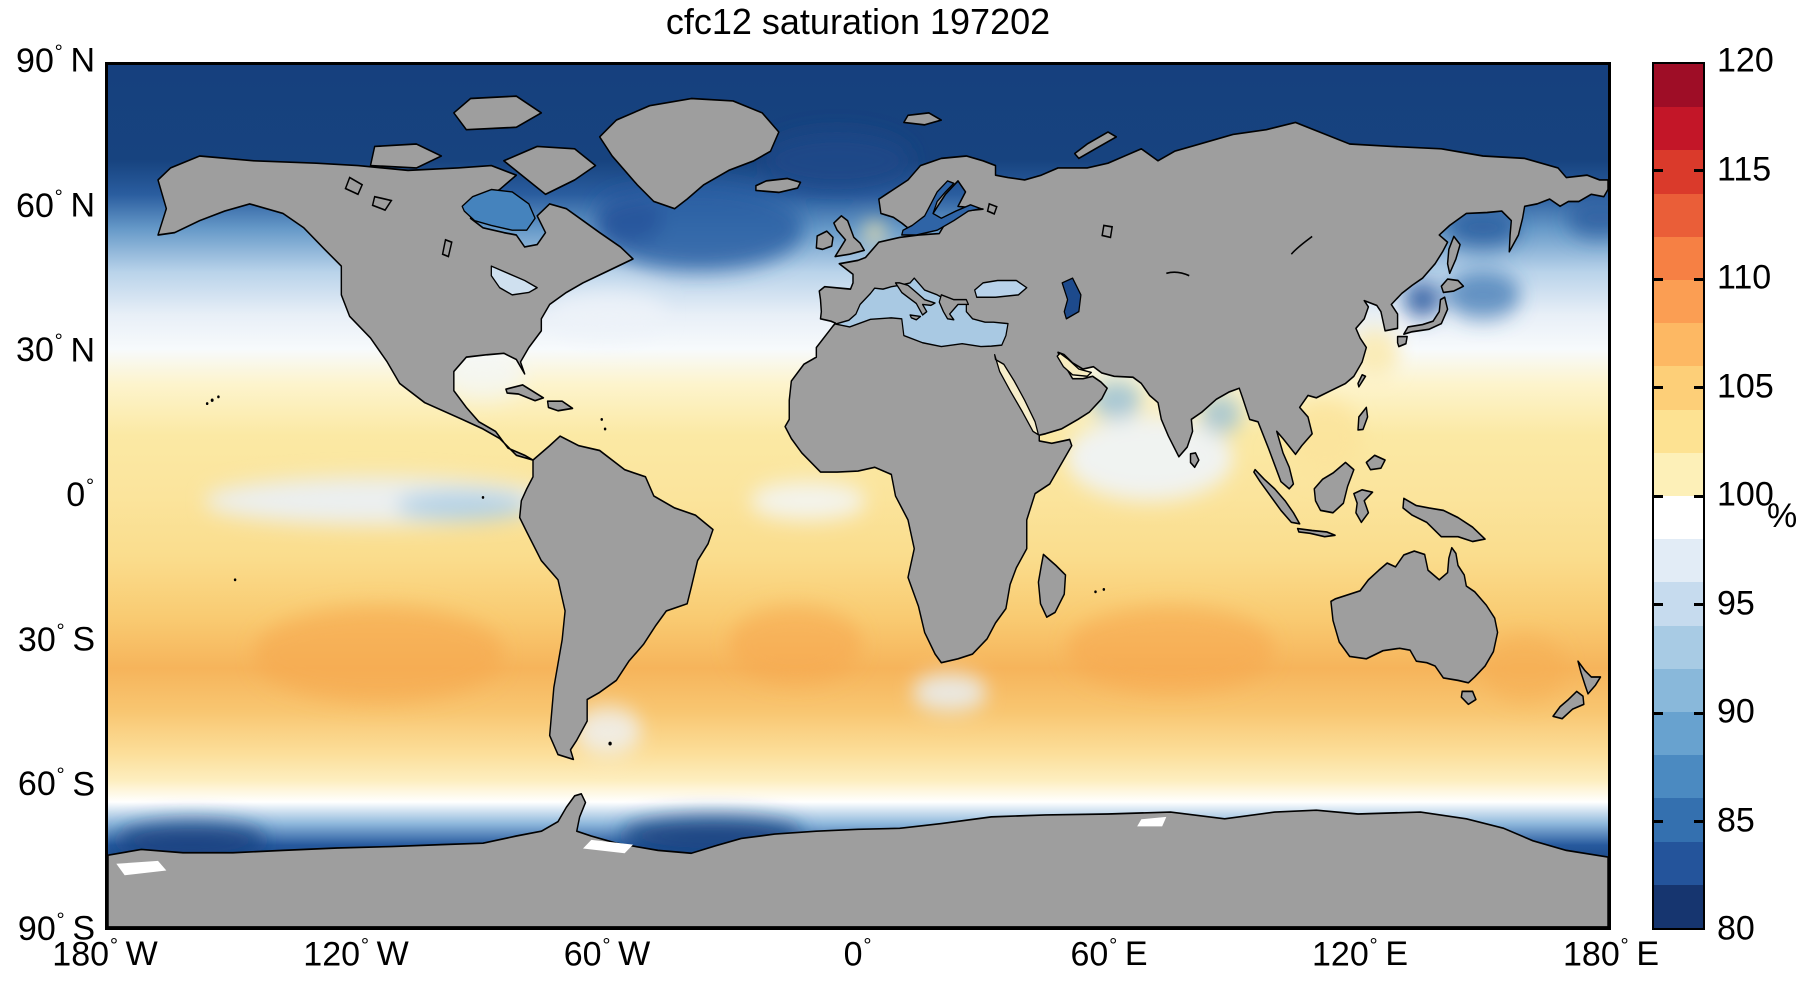 Image resolution: width=1808 pixels, height=984 pixels. What do you see at coordinates (1483, 227) in the screenshot?
I see `feature-okhotsk-sea-low` at bounding box center [1483, 227].